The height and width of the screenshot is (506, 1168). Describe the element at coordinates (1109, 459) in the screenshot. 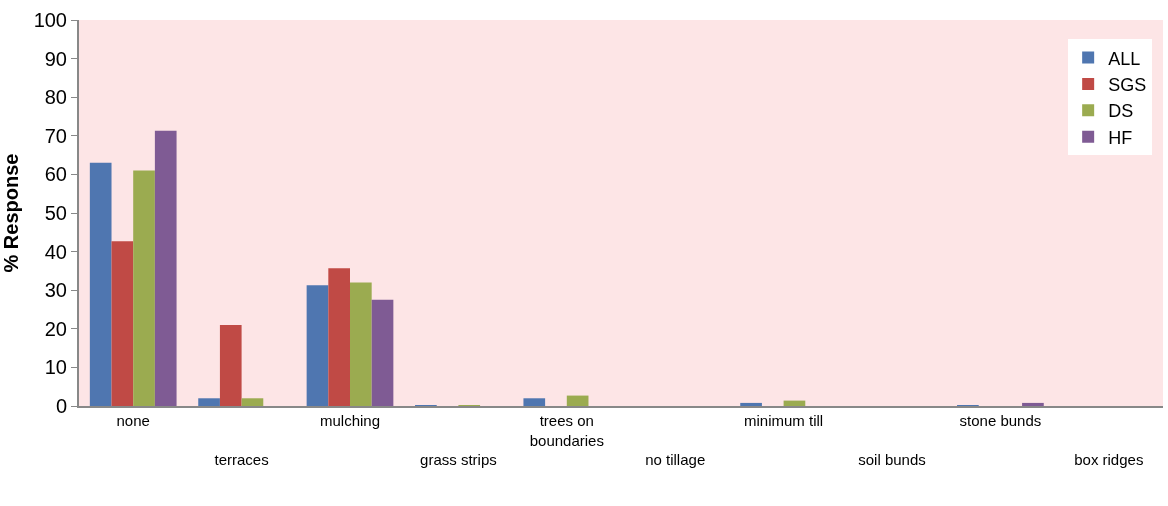

I see `x-tick-label: box ridges` at that location.